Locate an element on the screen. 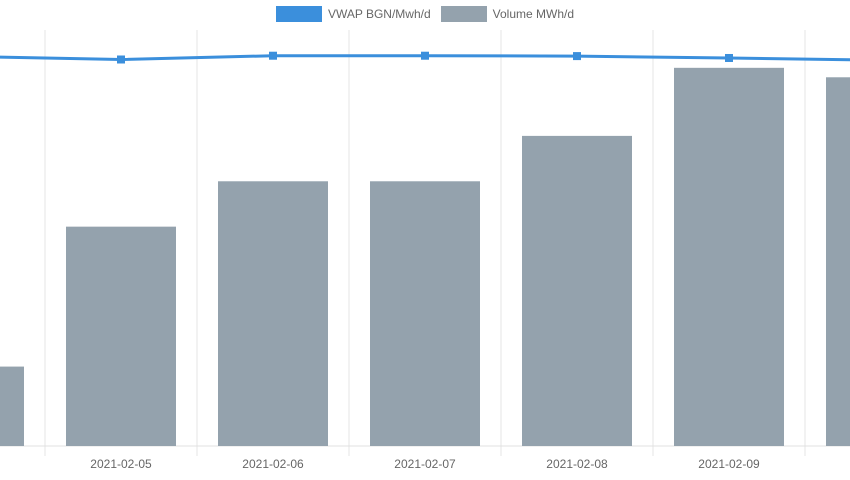 Image resolution: width=850 pixels, height=480 pixels. legend-label-vwap: VWAP BGN/Mwh/d is located at coordinates (379, 14).